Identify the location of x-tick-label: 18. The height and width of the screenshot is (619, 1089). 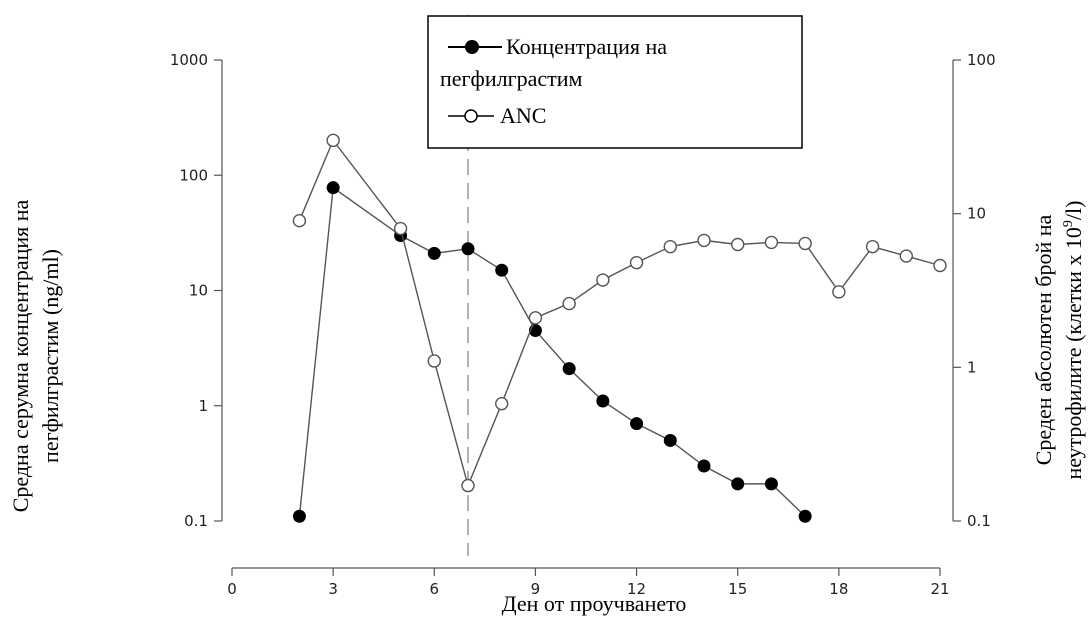
(838, 589).